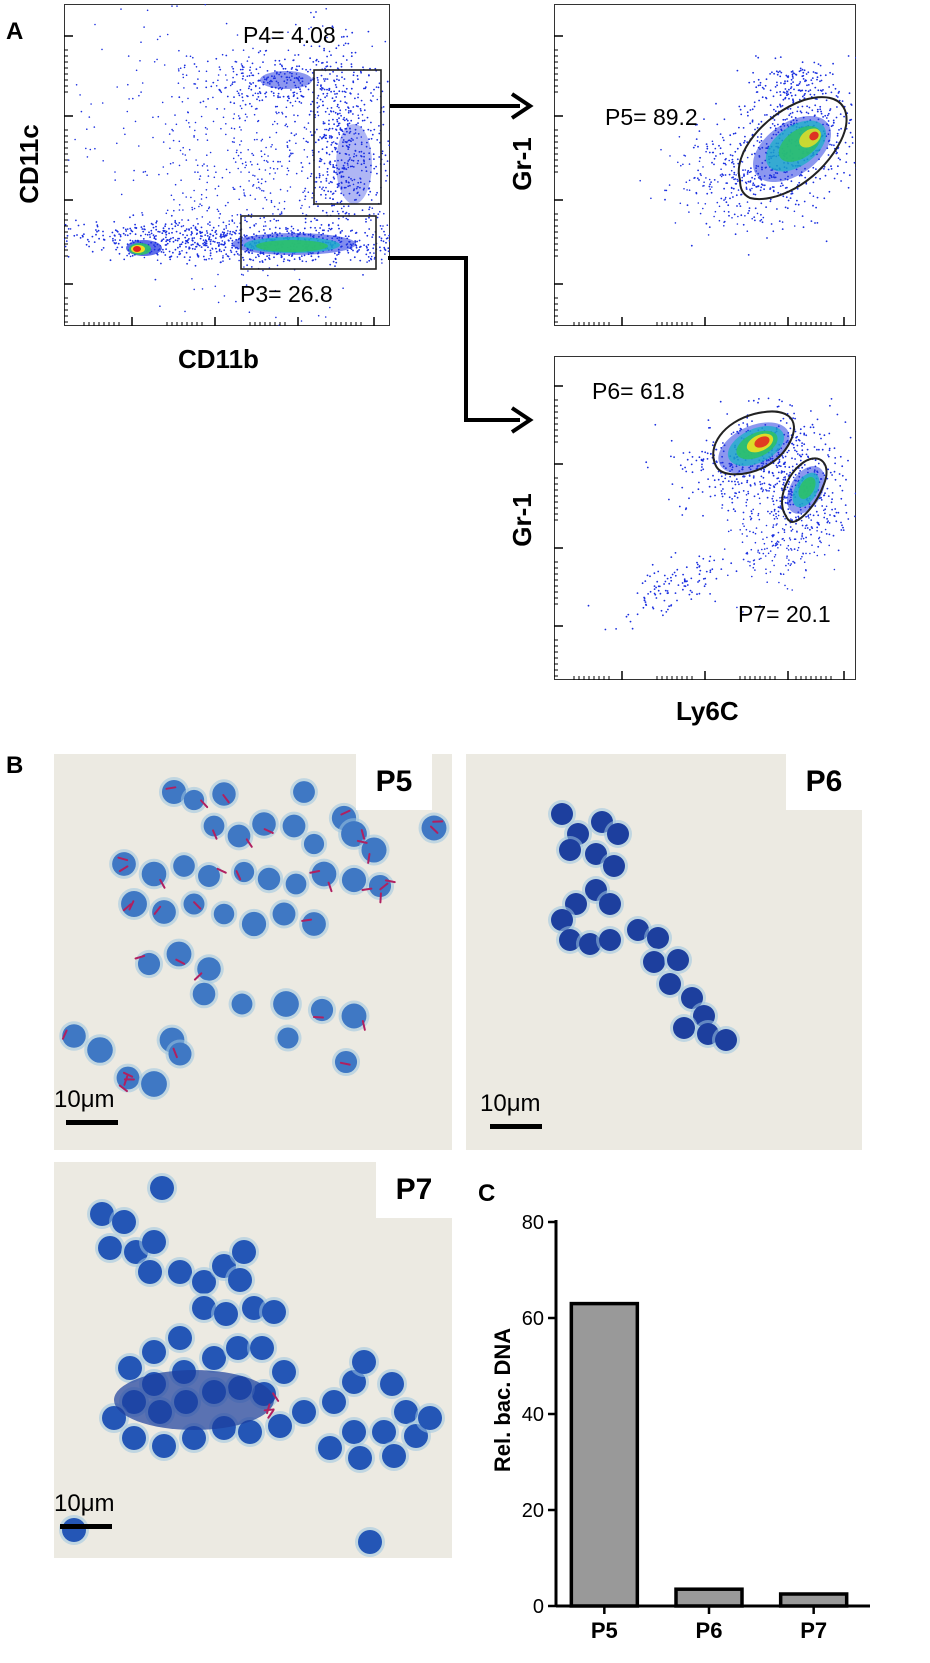 The image size is (930, 1663). What do you see at coordinates (604, 1455) in the screenshot?
I see `bar-p5` at bounding box center [604, 1455].